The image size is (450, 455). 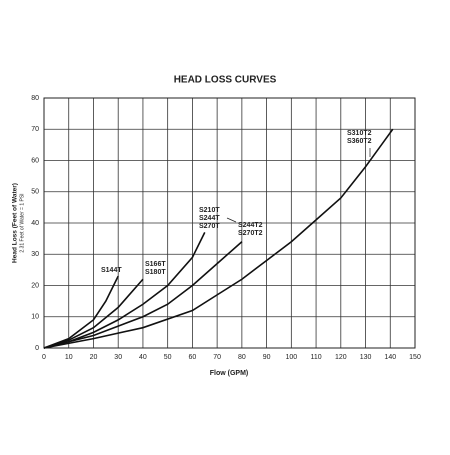 What do you see at coordinates (193, 357) in the screenshot?
I see `x-tick-label: 60` at bounding box center [193, 357].